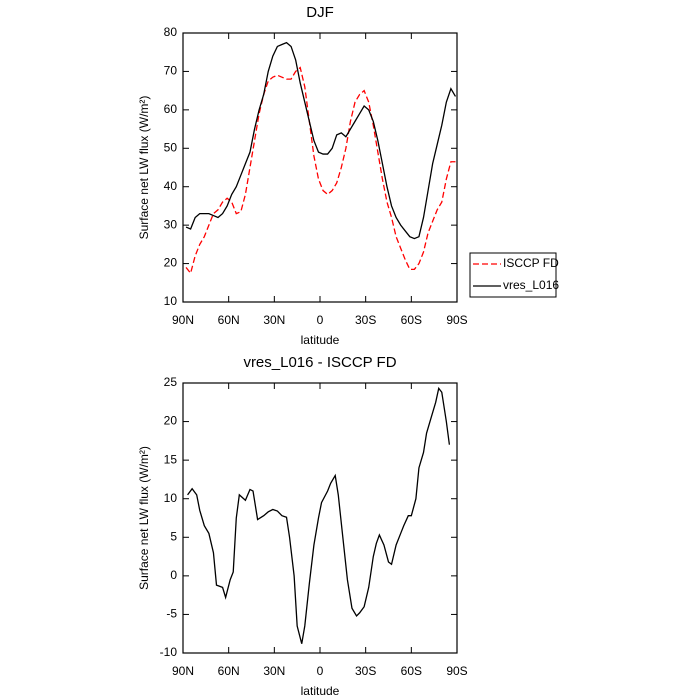  What do you see at coordinates (171, 614) in the screenshot?
I see `y-tick-label: -5` at bounding box center [171, 614].